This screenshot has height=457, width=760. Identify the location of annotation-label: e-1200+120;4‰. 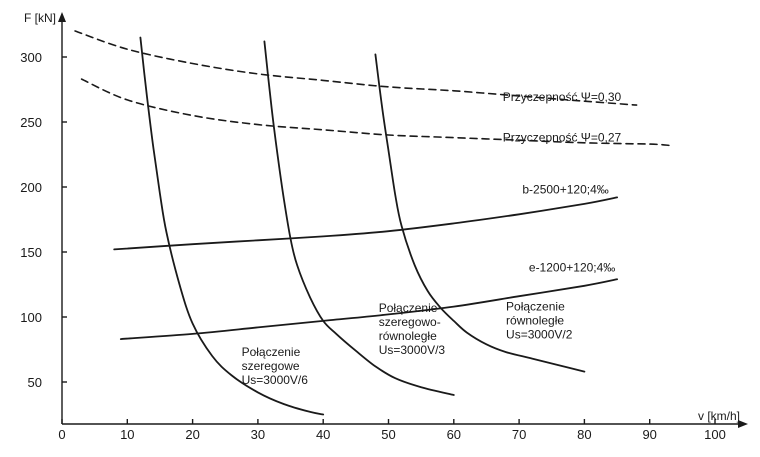
(572, 268).